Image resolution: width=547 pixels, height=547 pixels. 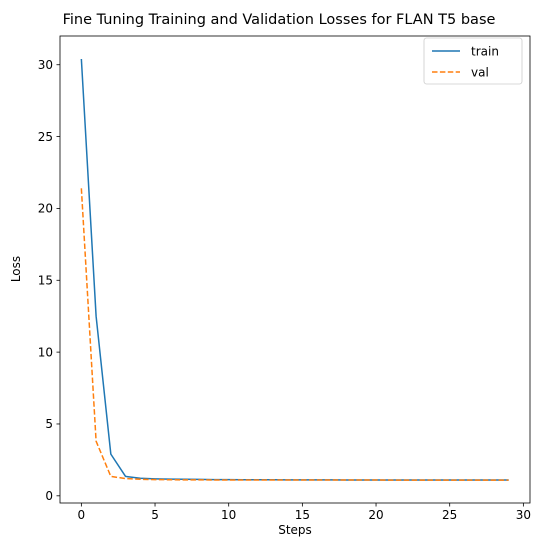 I want to click on x-axis-label: Steps, so click(x=295, y=530).